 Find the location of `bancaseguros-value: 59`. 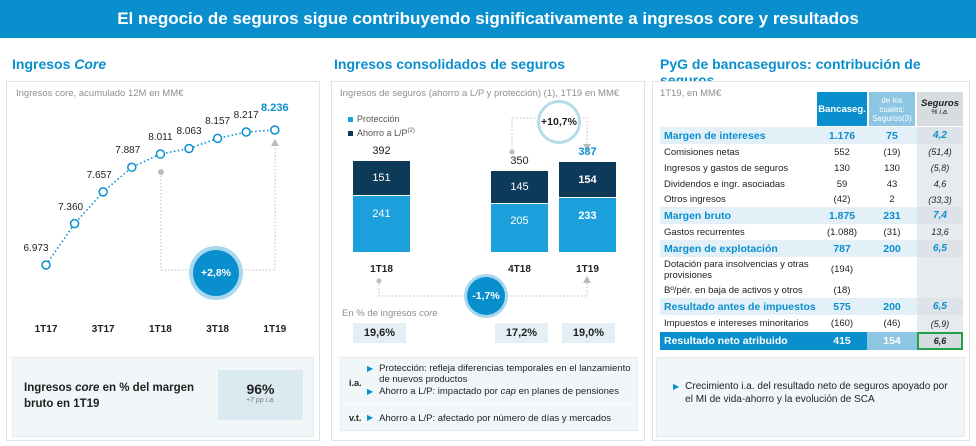

bancaseguros-value: 59 is located at coordinates (842, 184).